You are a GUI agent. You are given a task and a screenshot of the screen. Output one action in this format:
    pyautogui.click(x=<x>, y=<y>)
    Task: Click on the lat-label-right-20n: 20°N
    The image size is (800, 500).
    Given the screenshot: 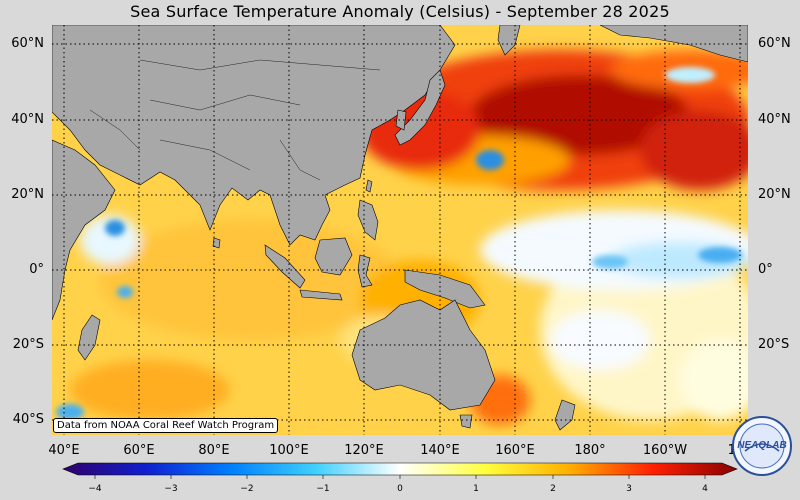 What is the action you would take?
    pyautogui.click(x=774, y=194)
    